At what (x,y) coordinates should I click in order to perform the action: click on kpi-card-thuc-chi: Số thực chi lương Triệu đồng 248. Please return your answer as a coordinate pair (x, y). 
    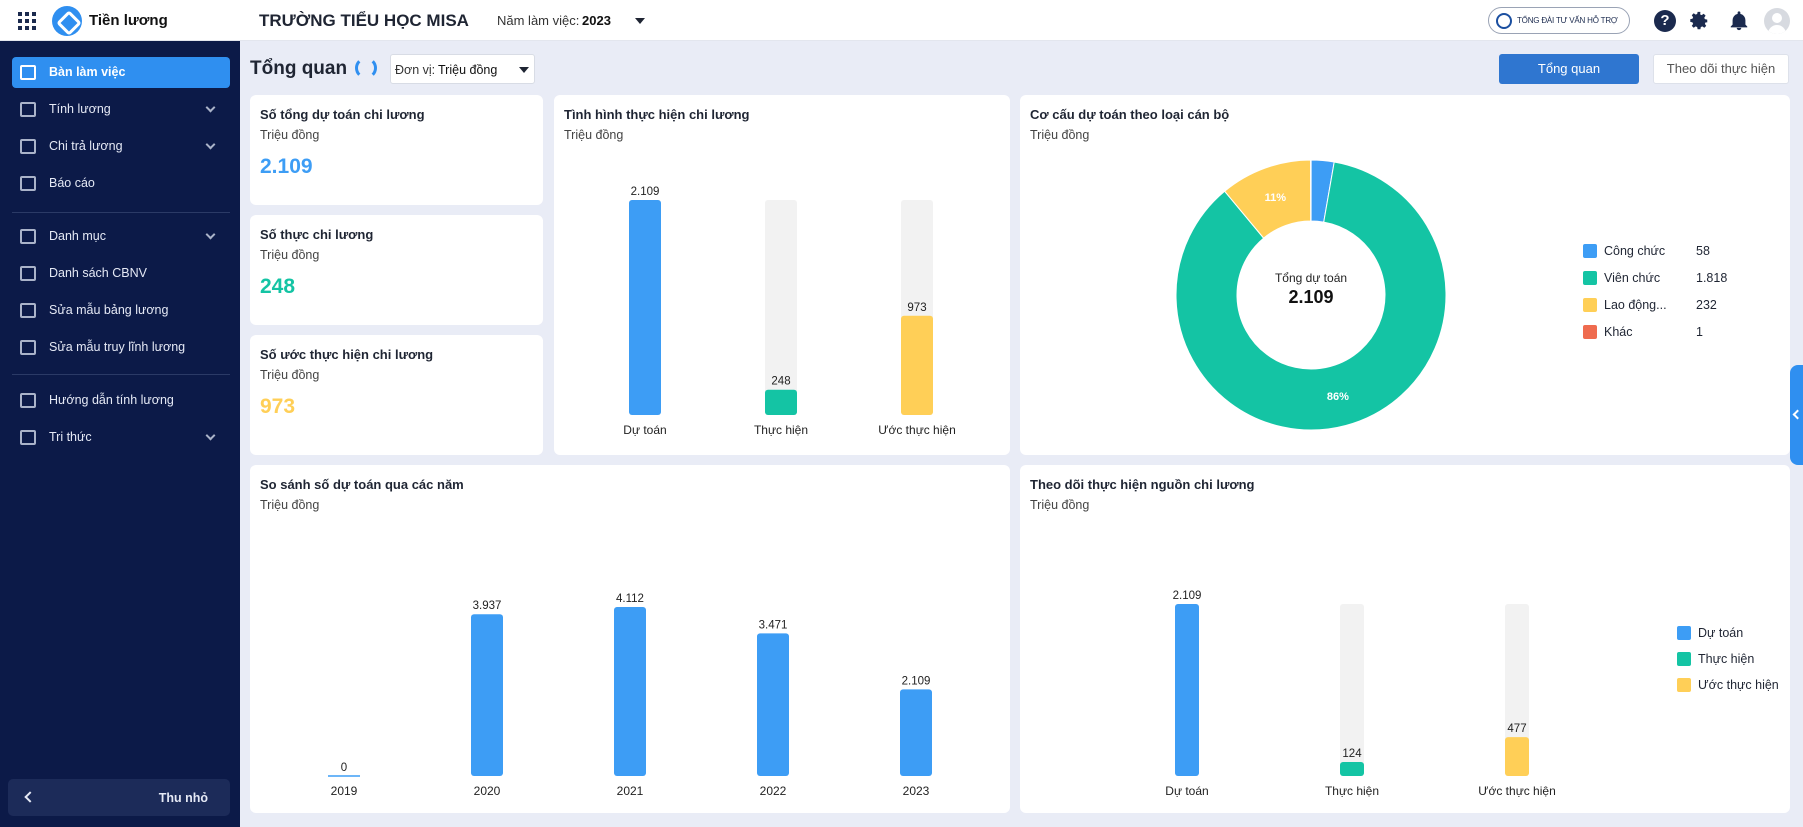
    Looking at the image, I should click on (396, 270).